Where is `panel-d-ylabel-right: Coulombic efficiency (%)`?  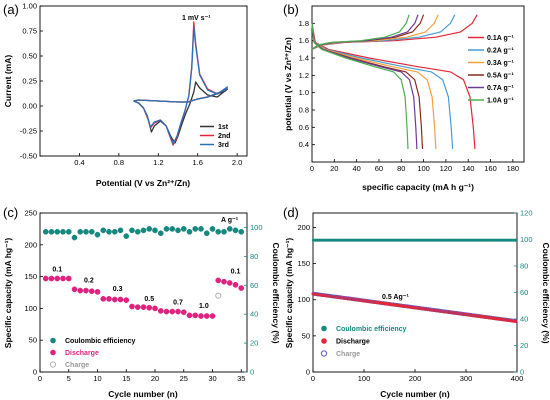
panel-d-ylabel-right: Coulombic efficiency (%) is located at coordinates (545, 292).